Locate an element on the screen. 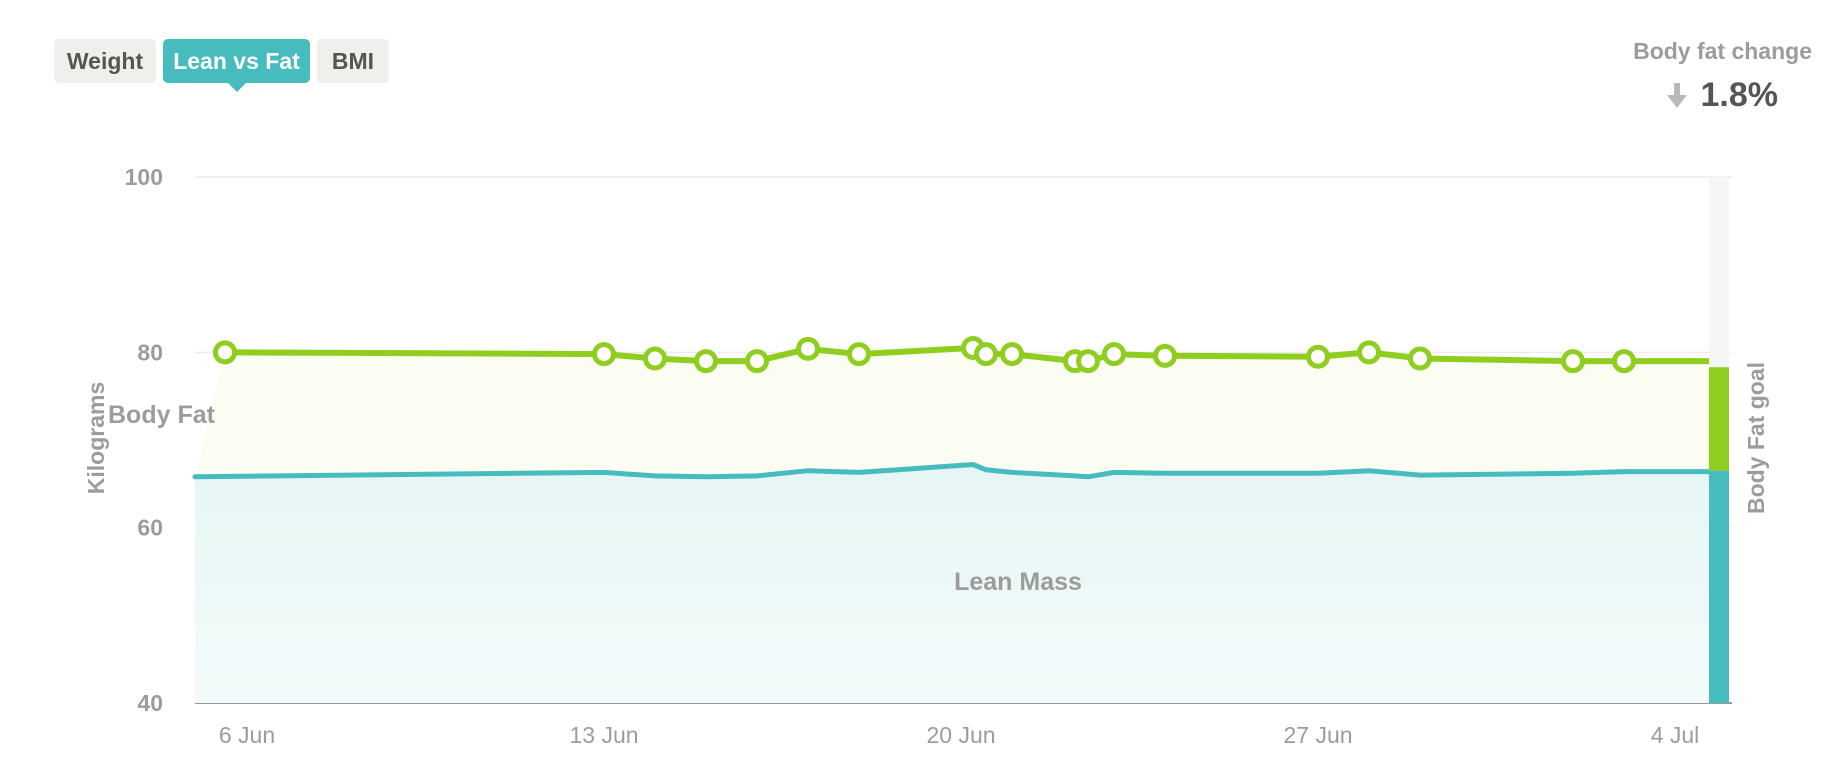 This screenshot has width=1834, height=780. lean-mass-line is located at coordinates (953, 471).